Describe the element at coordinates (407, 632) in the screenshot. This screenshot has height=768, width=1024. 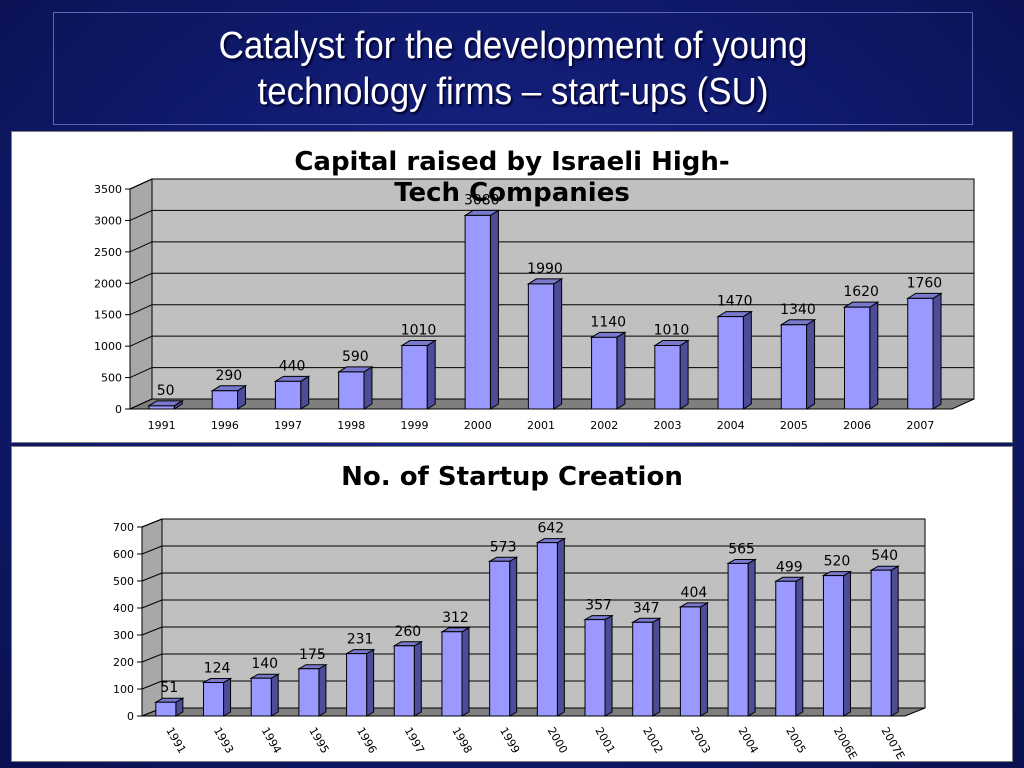
I see `data-label: 260` at that location.